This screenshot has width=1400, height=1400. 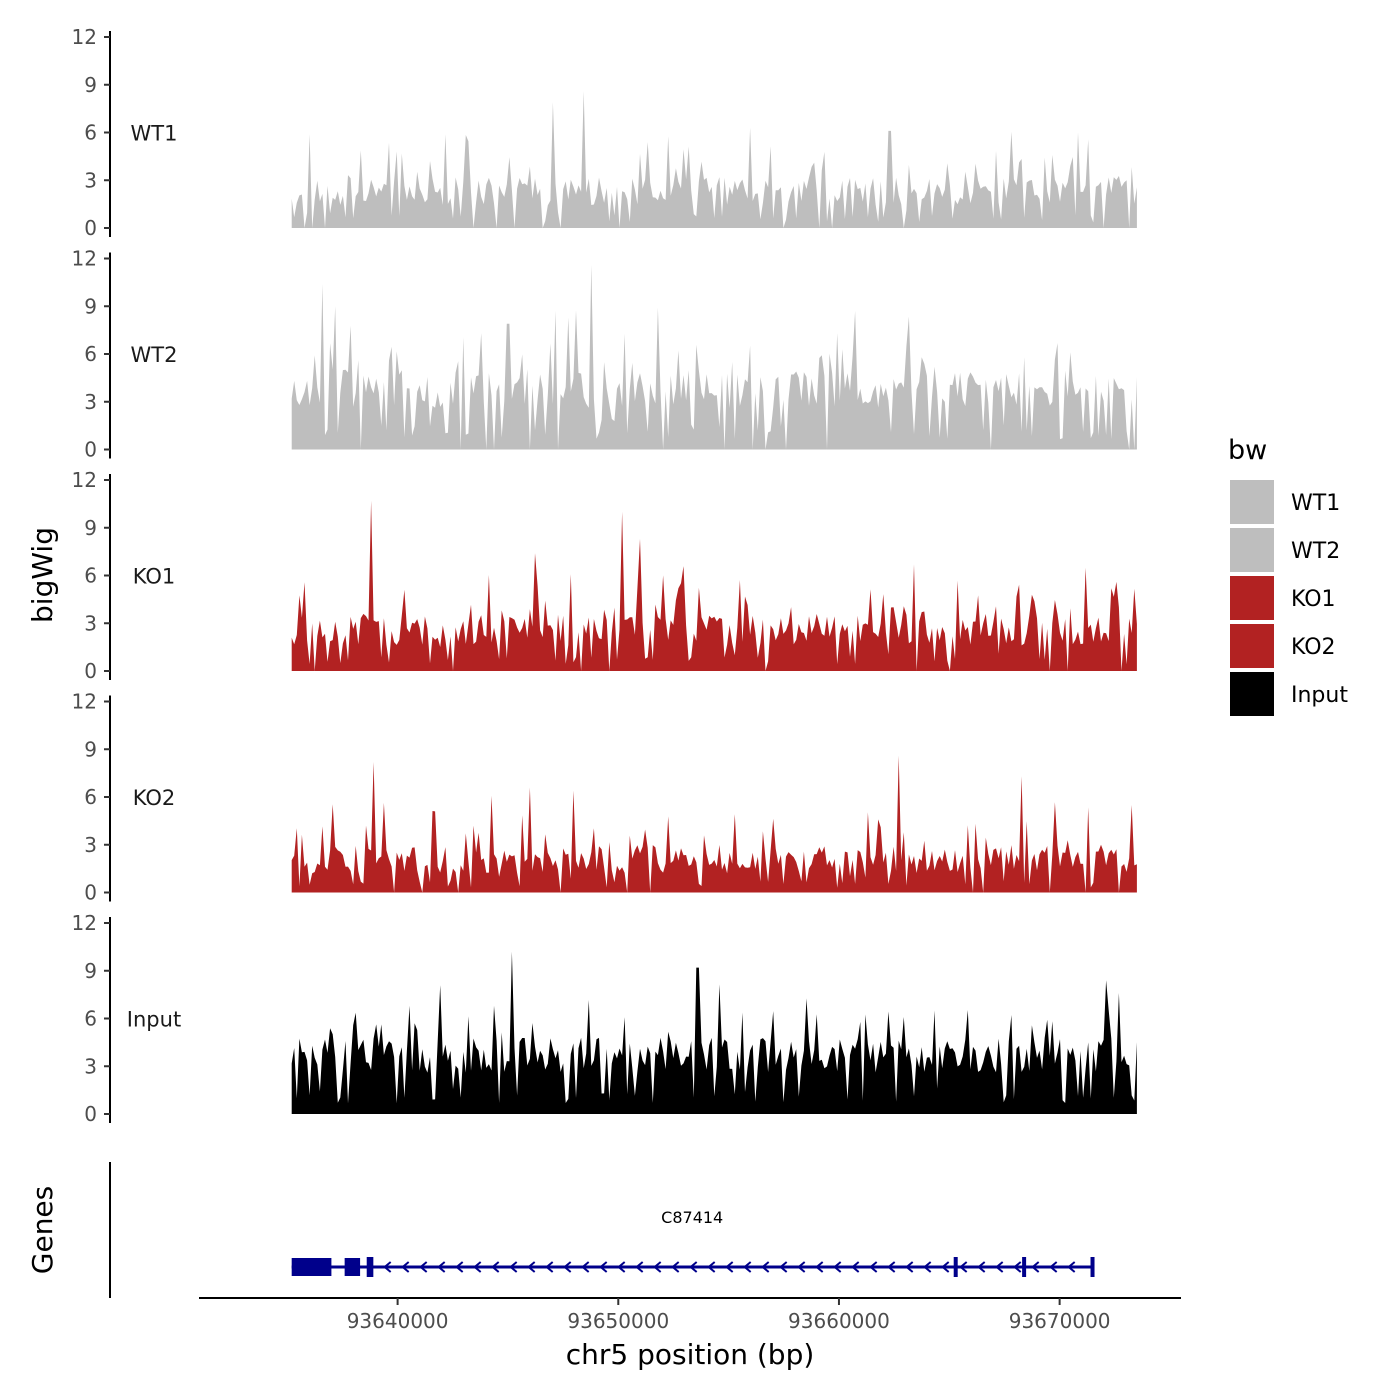 I want to click on x-tick-label: 93670000, so click(x=1060, y=1321).